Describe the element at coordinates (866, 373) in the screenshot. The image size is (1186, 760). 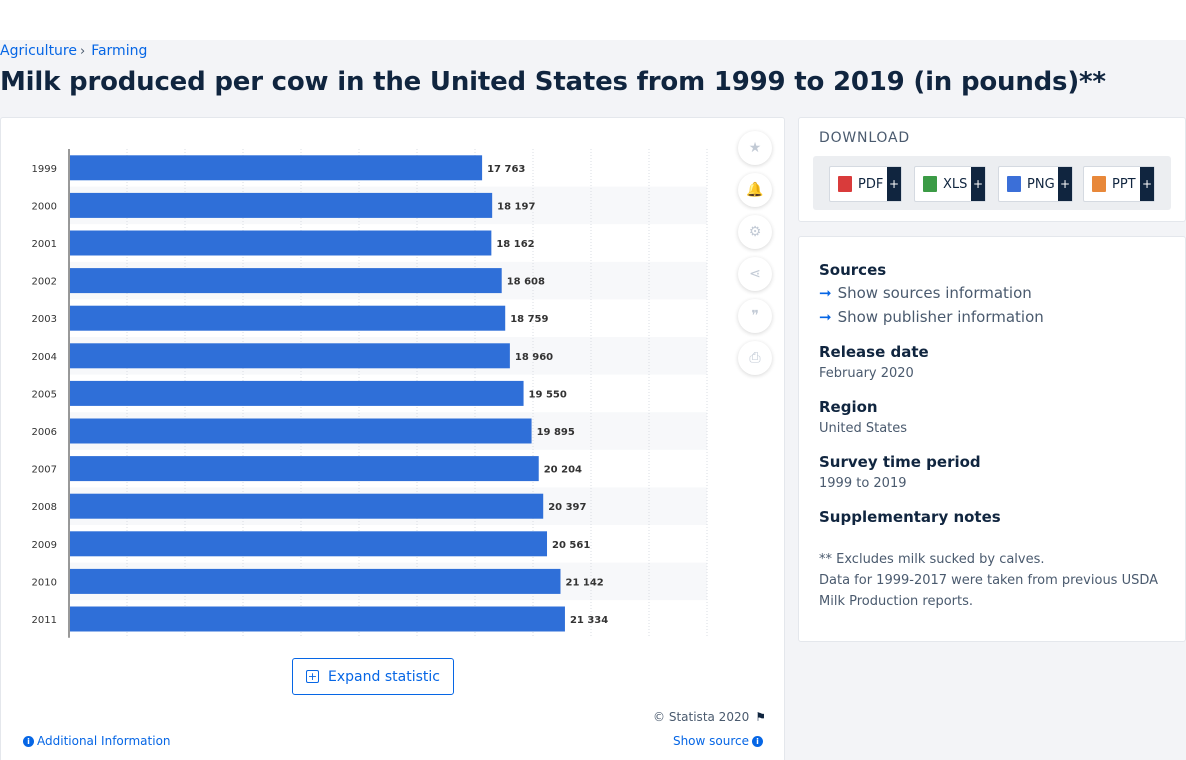
I see `release-date-value: February 2020` at that location.